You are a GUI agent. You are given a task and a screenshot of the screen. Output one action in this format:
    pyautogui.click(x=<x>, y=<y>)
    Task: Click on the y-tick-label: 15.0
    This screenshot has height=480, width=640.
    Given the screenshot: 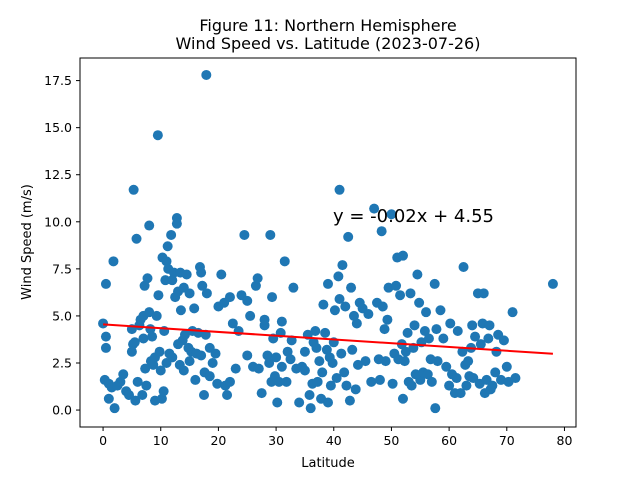 What is the action you would take?
    pyautogui.click(x=58, y=127)
    